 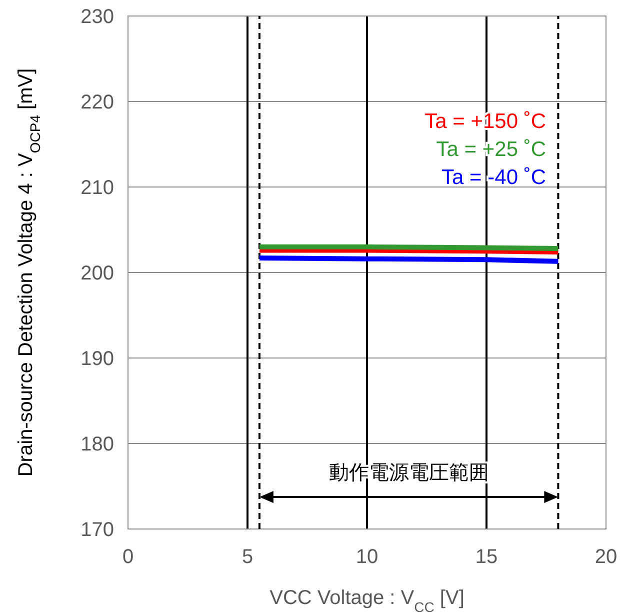 I want to click on y-tick-label: 220, so click(x=97, y=103).